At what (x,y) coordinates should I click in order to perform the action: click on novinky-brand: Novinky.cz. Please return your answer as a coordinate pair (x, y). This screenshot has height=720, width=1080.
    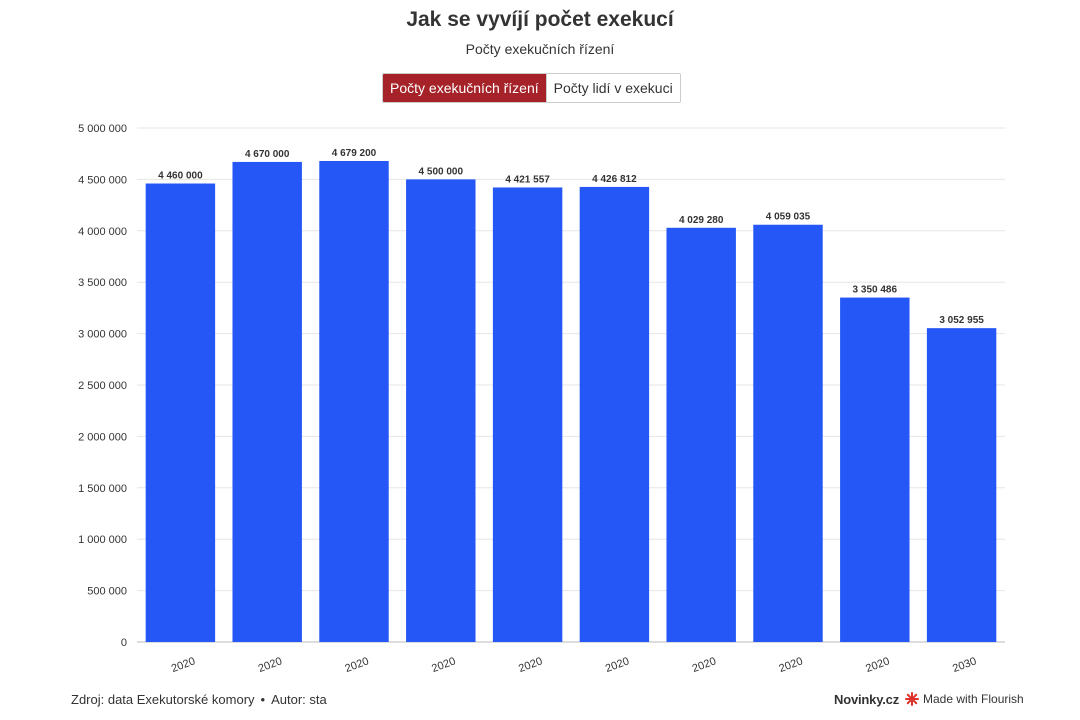
    Looking at the image, I should click on (866, 699).